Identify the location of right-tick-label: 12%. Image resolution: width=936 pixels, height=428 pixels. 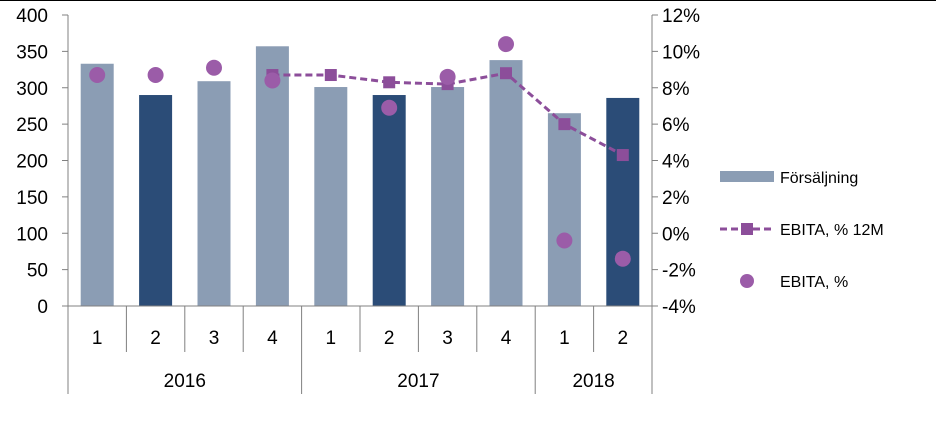
(681, 16).